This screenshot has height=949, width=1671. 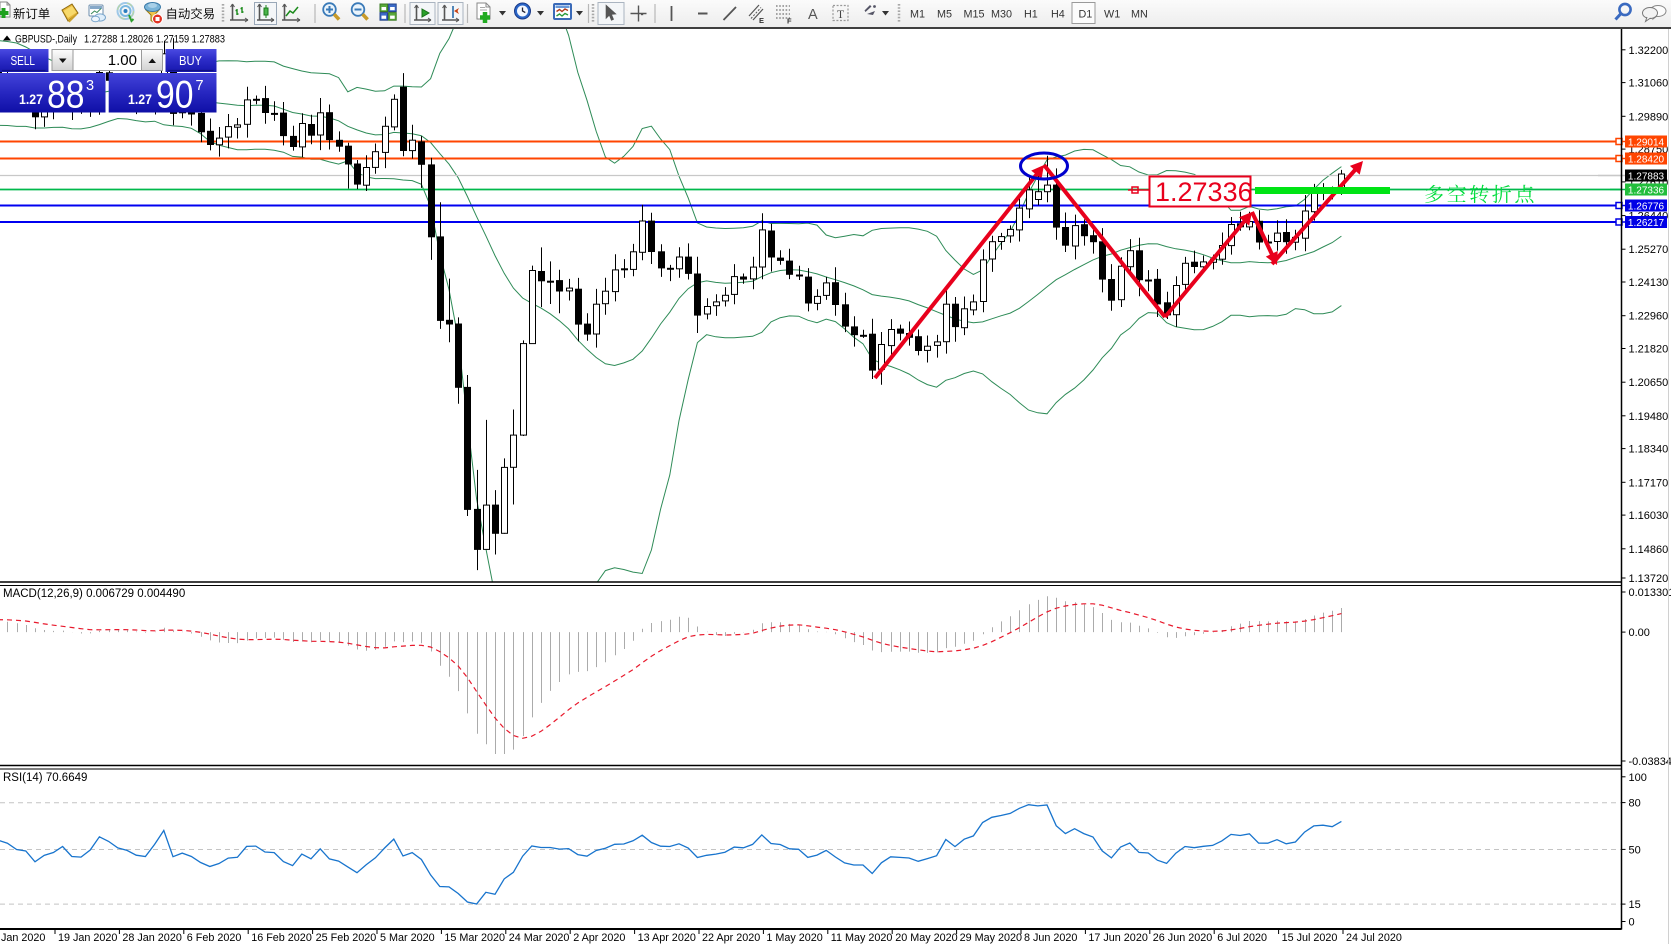 I want to click on svg-text: 80, so click(x=1635, y=804).